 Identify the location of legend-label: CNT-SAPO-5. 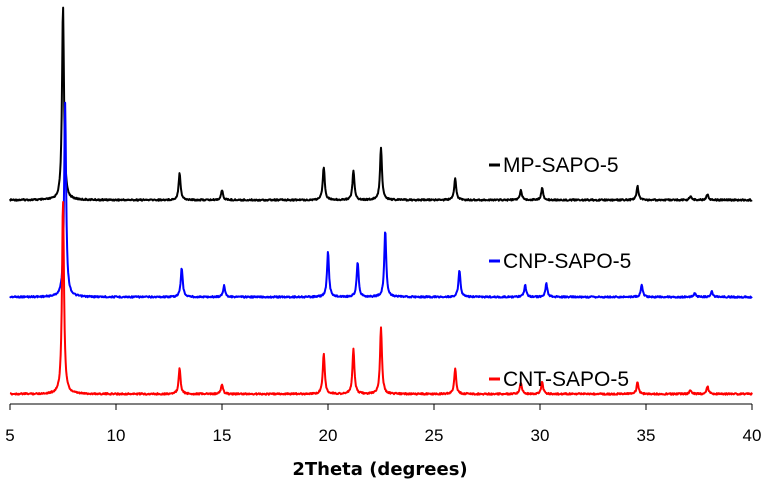
(566, 379).